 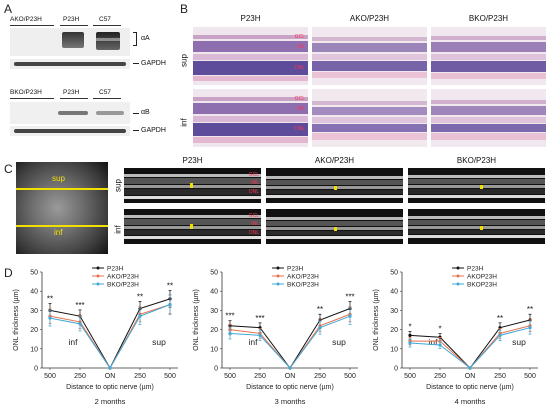 I want to click on oct-layer-gcl: GCL, so click(x=253, y=175).